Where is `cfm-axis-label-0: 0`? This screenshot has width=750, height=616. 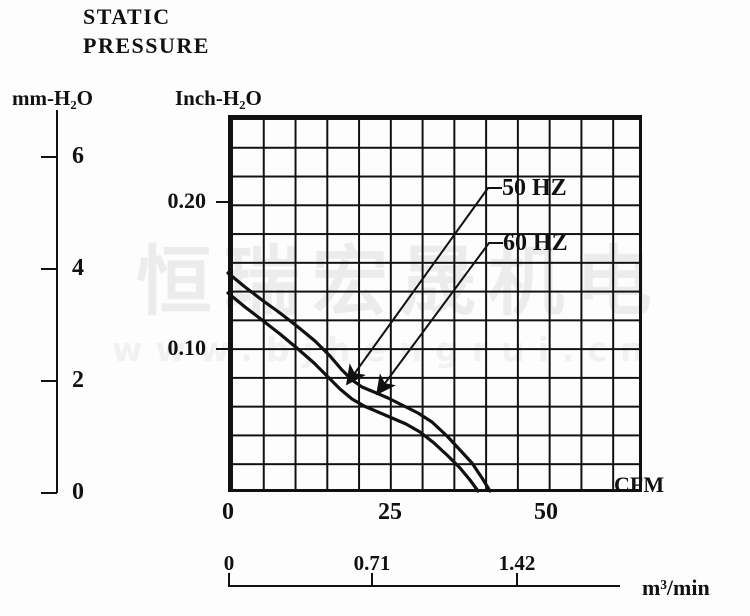
cfm-axis-label-0: 0 is located at coordinates (228, 512).